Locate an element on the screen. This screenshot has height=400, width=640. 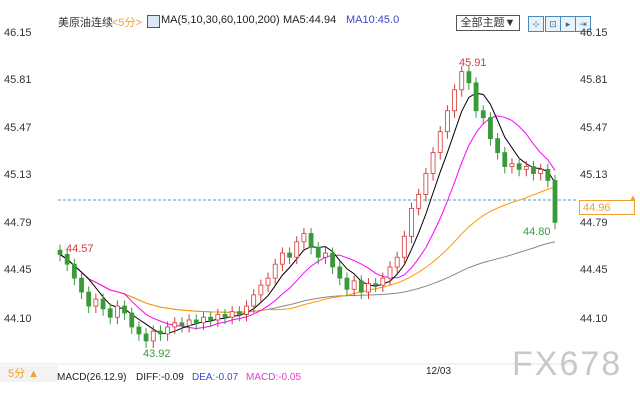
y-tick-right: 45.13 is located at coordinates (594, 175).